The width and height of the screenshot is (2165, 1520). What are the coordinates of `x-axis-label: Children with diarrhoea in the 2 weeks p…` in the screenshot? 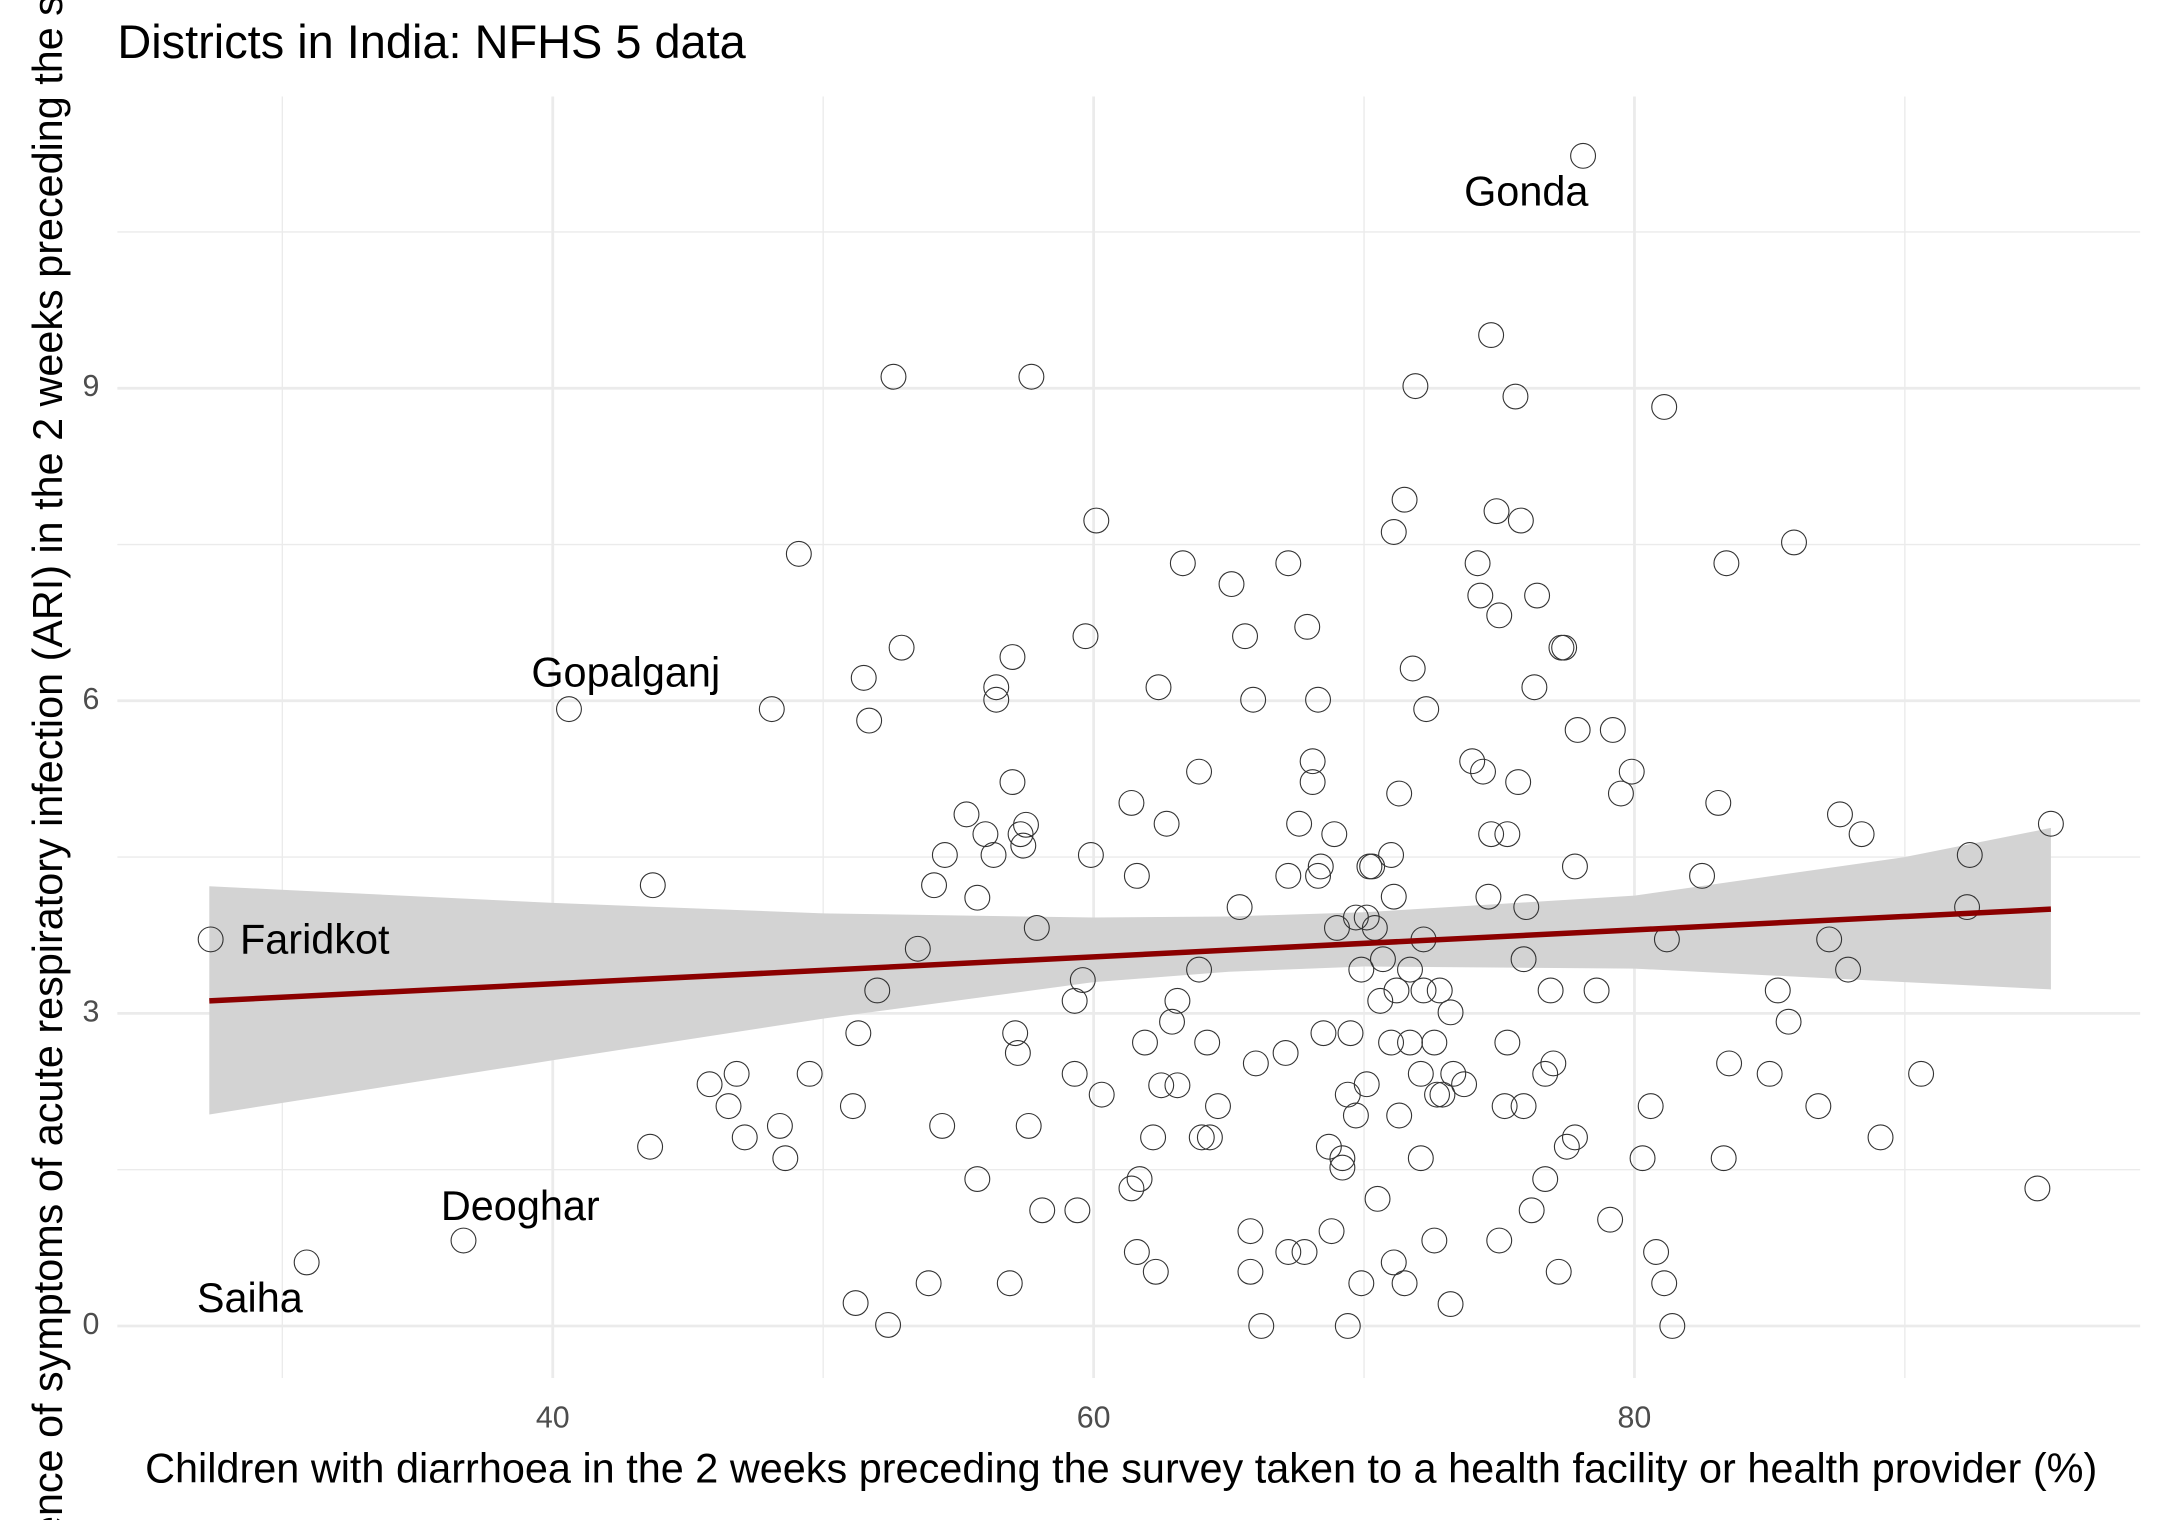 It's located at (1121, 1469).